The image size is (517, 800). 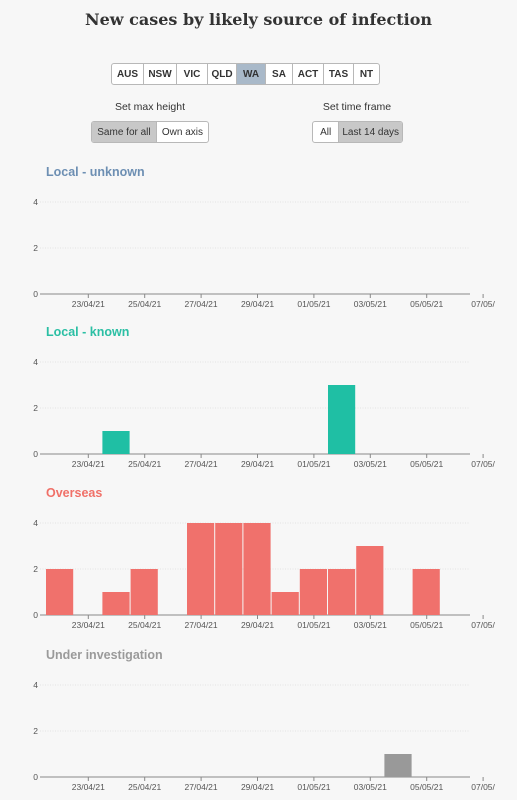 I want to click on state-selector: AUS NSW VIC QLD WA SA ACT TAS NT, so click(x=245, y=74).